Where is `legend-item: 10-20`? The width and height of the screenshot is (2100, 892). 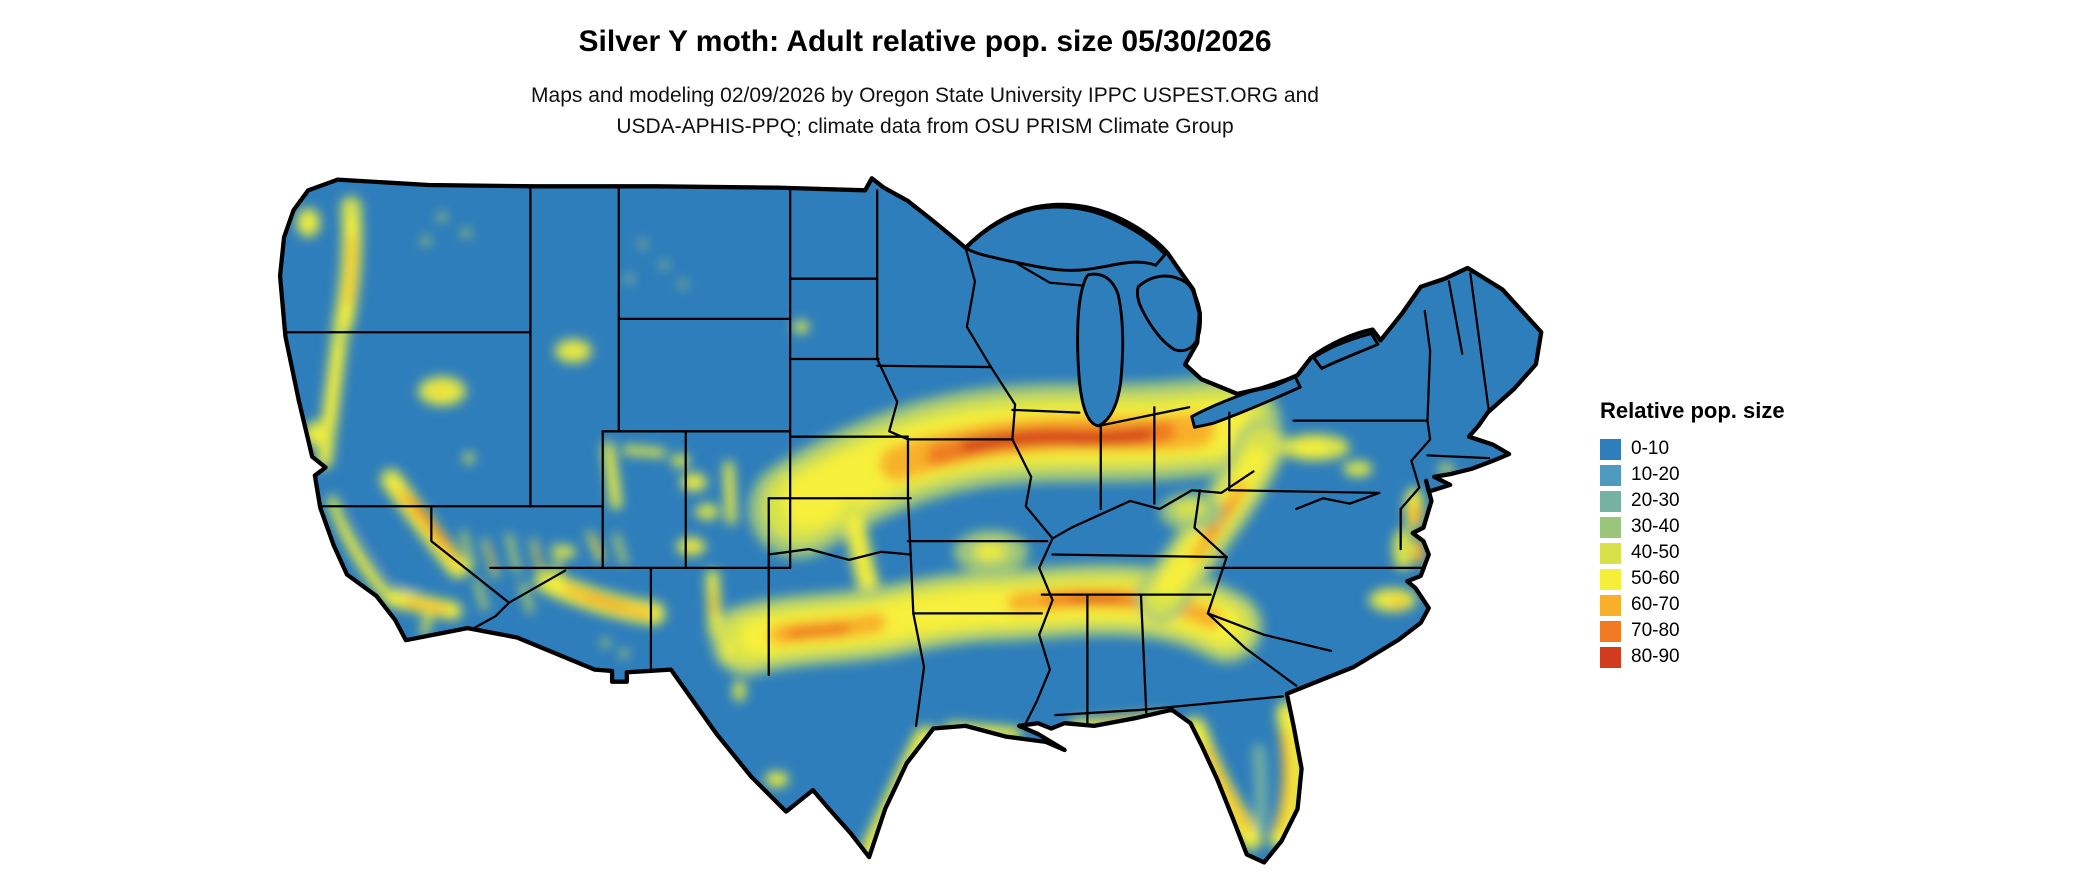 legend-item: 10-20 is located at coordinates (1692, 475).